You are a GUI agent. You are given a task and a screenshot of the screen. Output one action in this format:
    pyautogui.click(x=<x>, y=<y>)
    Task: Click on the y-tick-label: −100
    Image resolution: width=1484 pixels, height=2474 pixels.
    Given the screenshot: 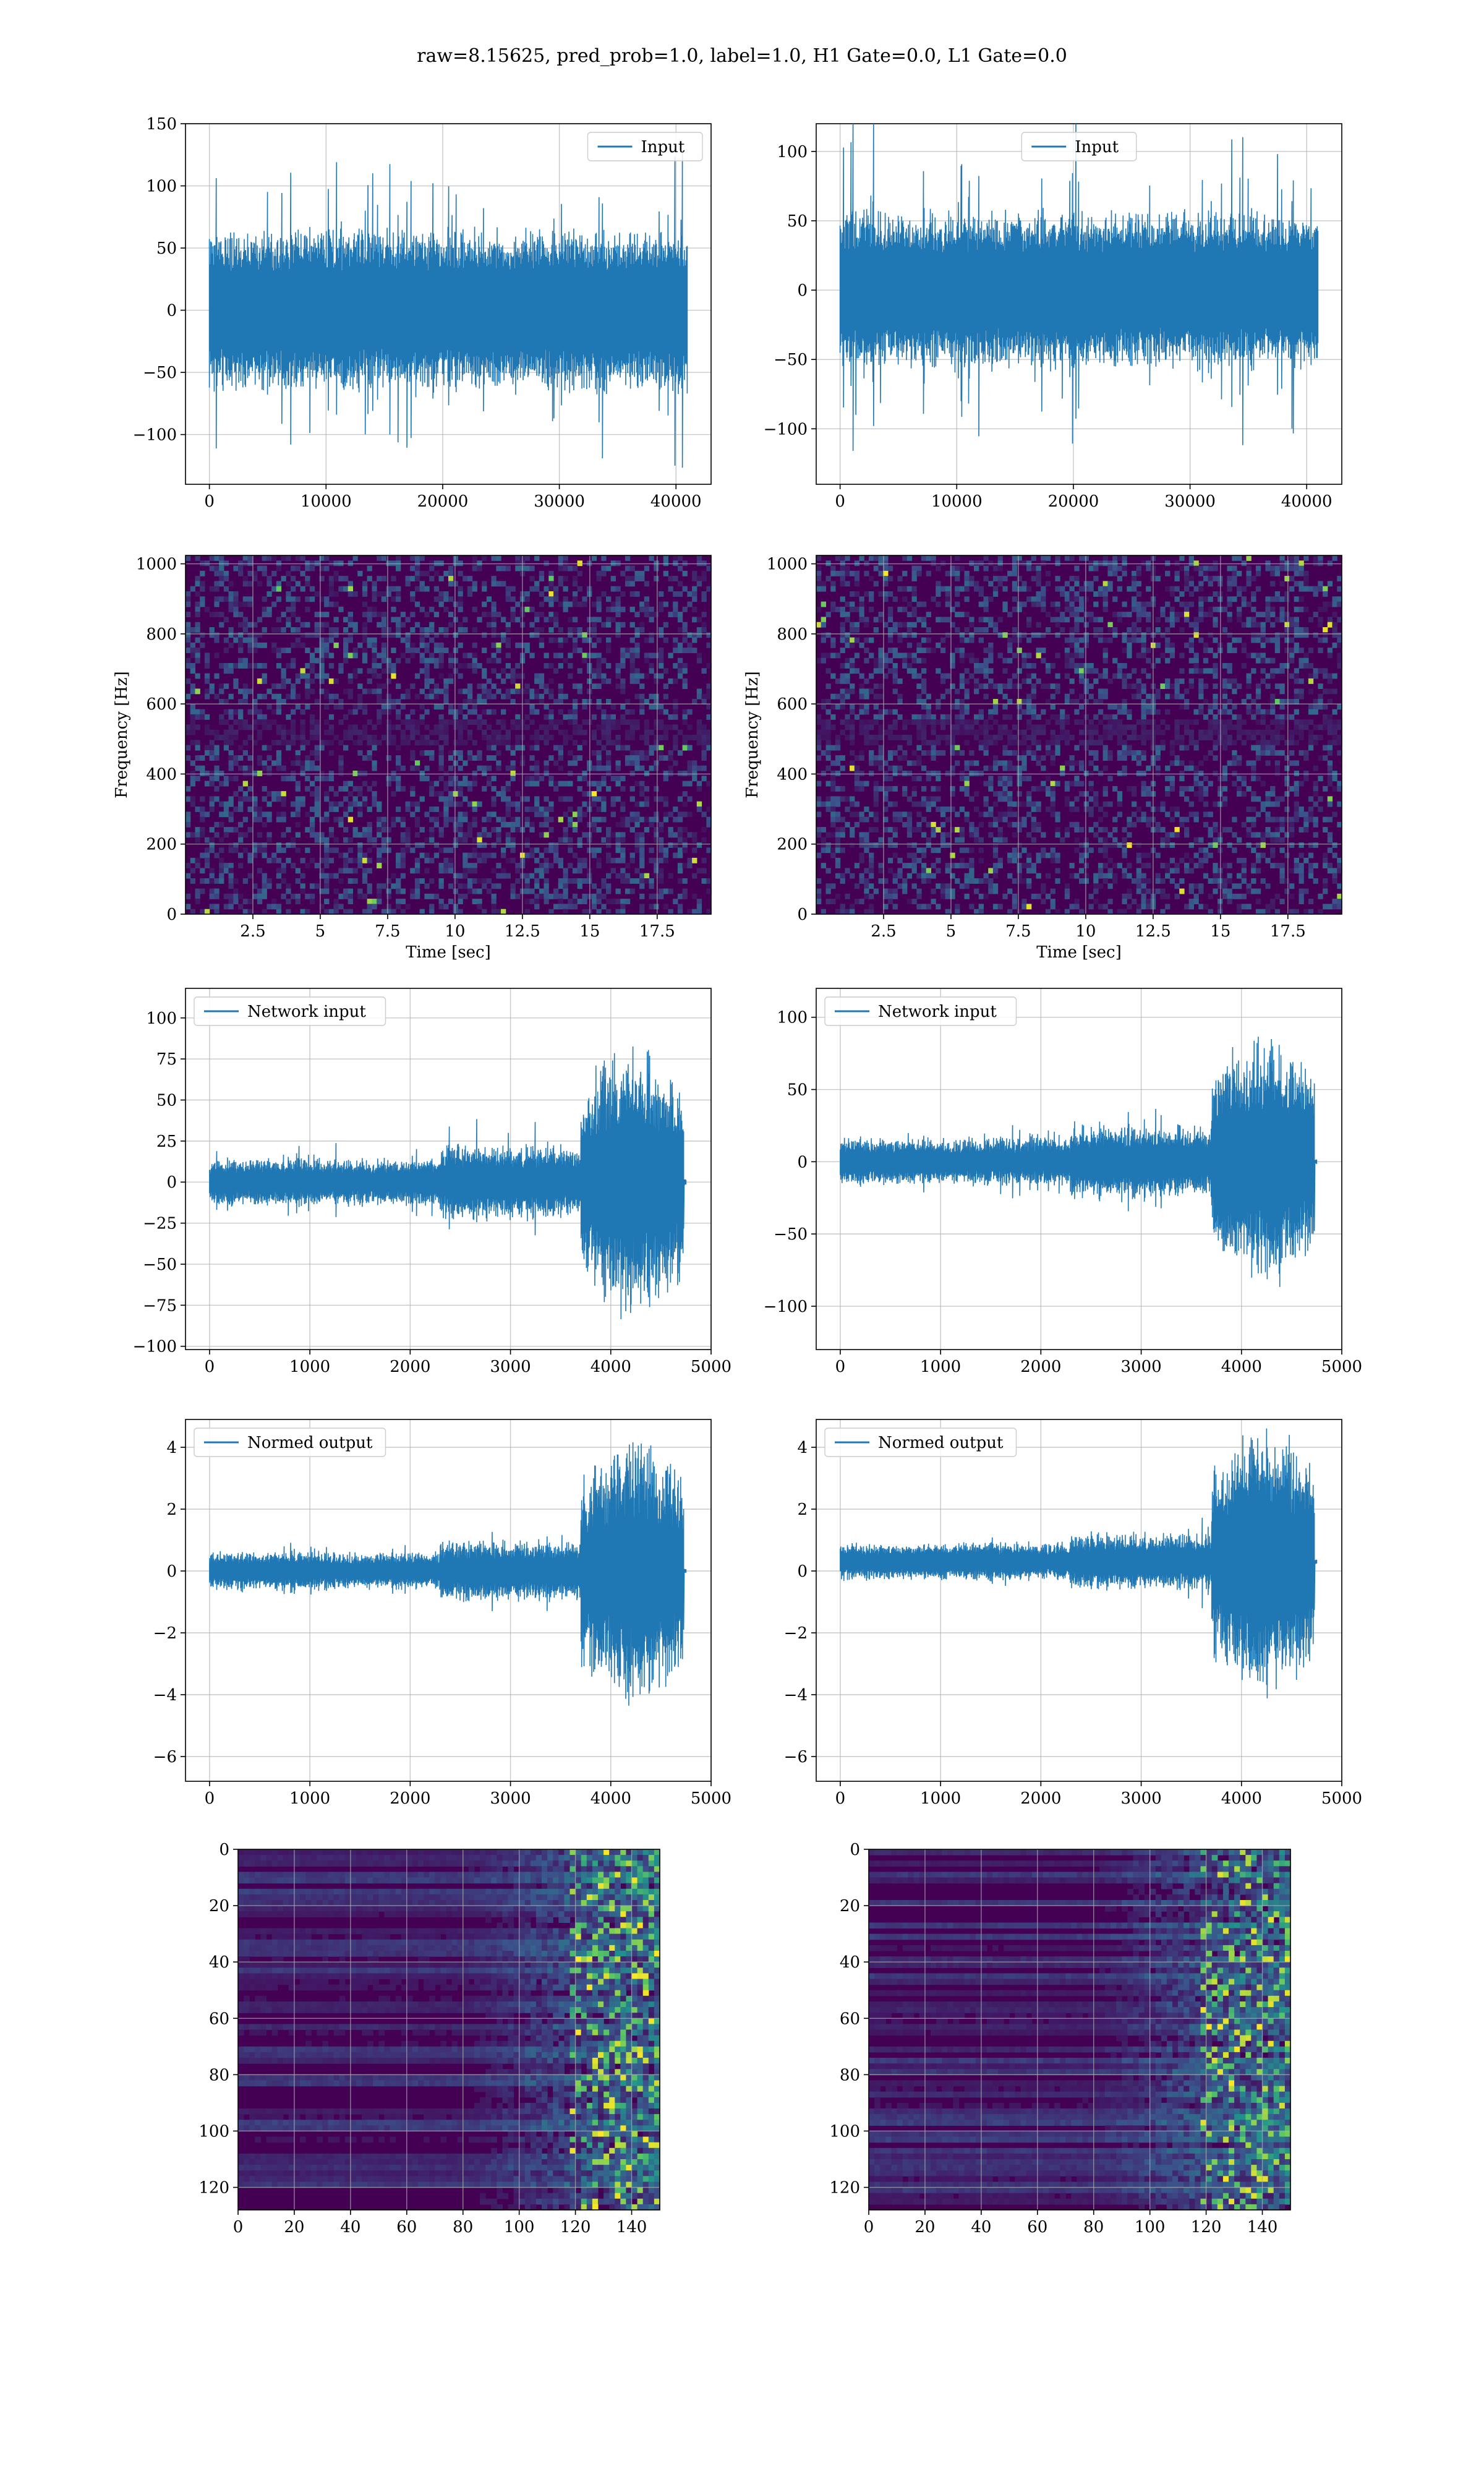 What is the action you would take?
    pyautogui.click(x=155, y=436)
    